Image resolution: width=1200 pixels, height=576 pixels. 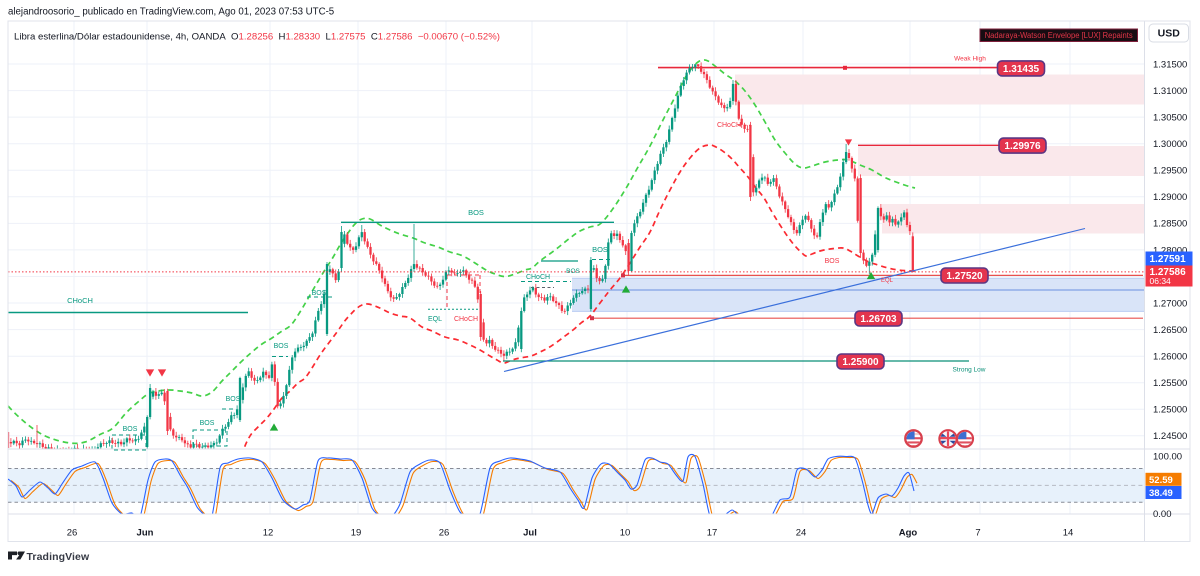 I want to click on svg-text: 1.25000, so click(x=1170, y=410).